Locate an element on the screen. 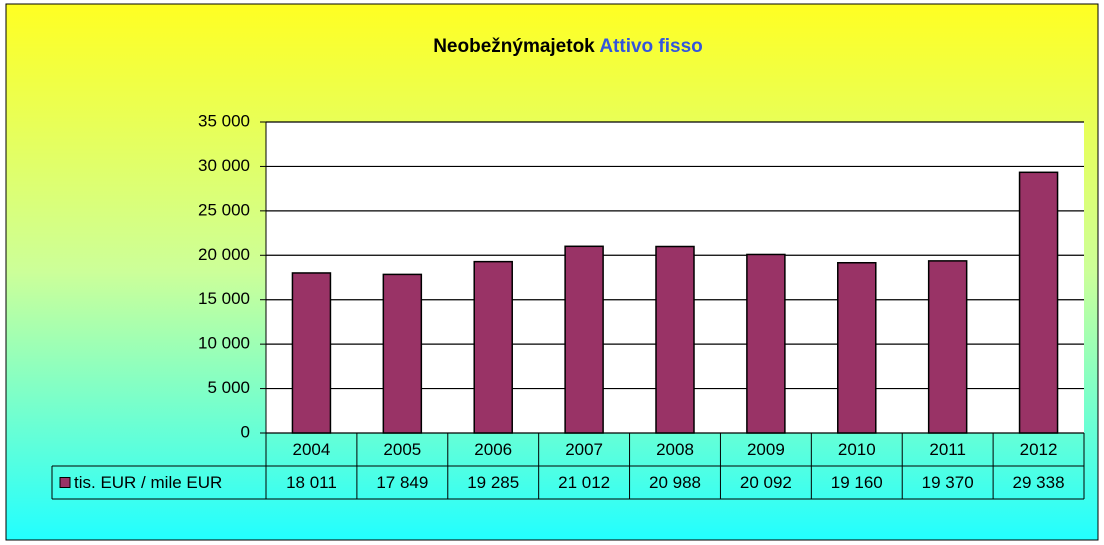 The width and height of the screenshot is (1104, 545). y-tick-label: 25 000 is located at coordinates (224, 209).